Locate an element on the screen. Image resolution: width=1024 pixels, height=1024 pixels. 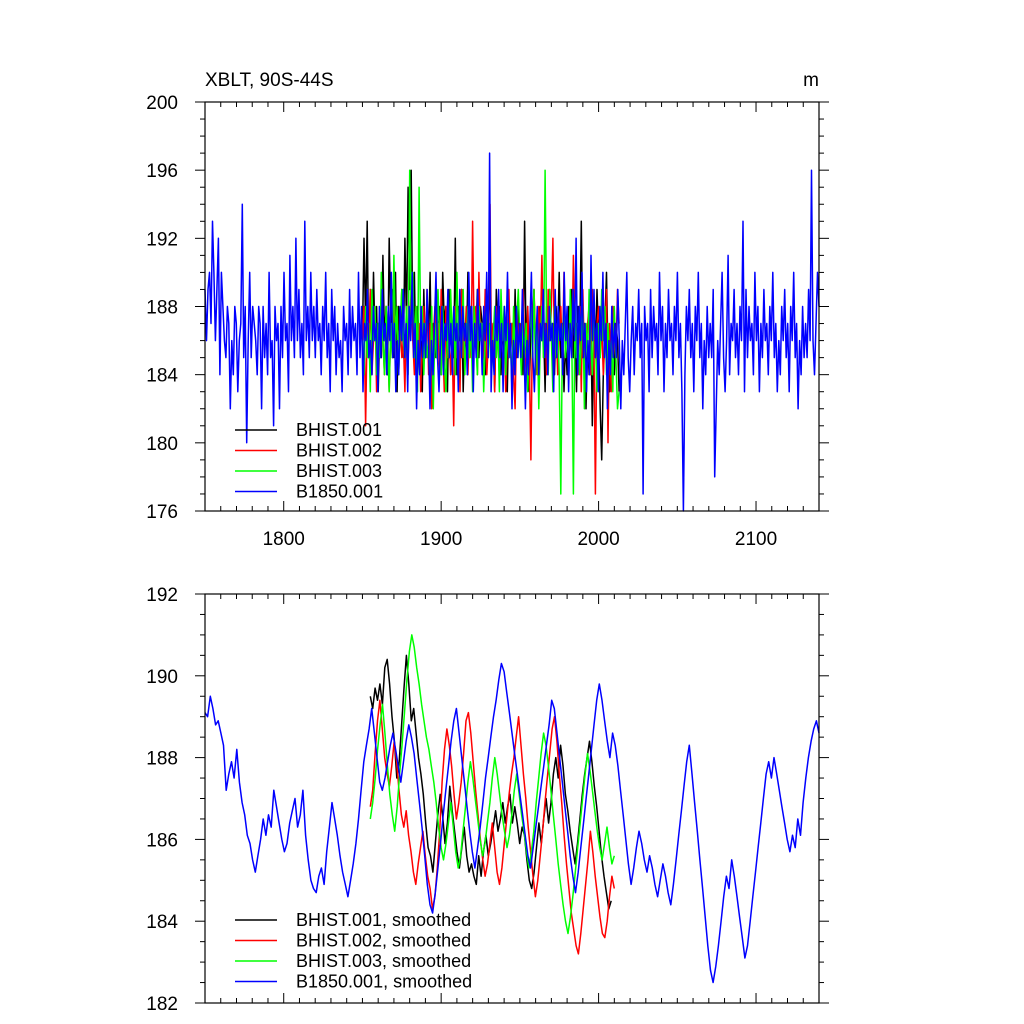
y-tick-label: 186 is located at coordinates (162, 840).